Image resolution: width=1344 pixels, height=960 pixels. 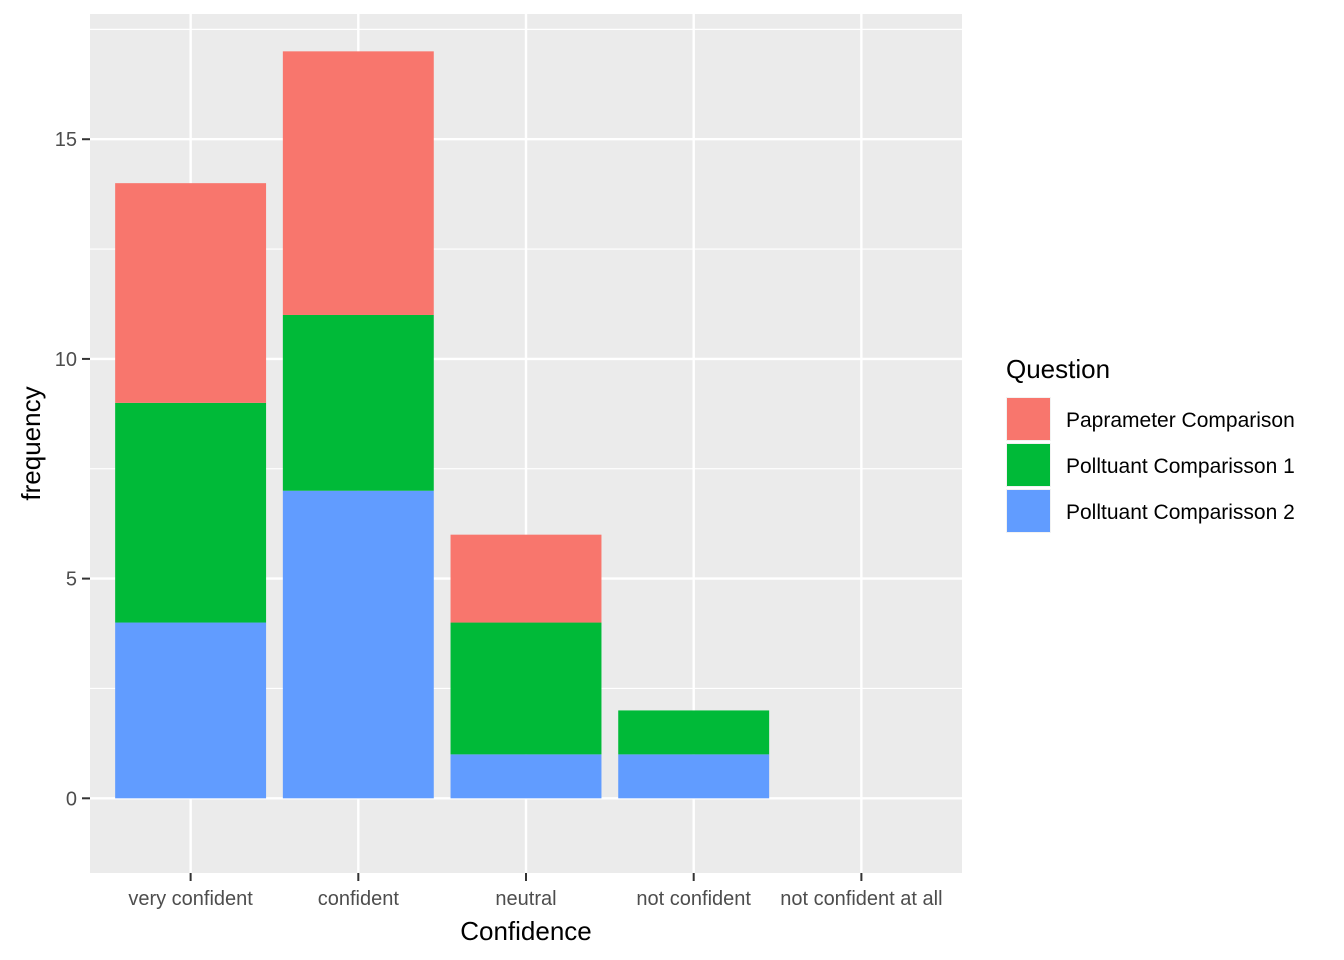 What do you see at coordinates (1058, 369) in the screenshot?
I see `legend-title: Question` at bounding box center [1058, 369].